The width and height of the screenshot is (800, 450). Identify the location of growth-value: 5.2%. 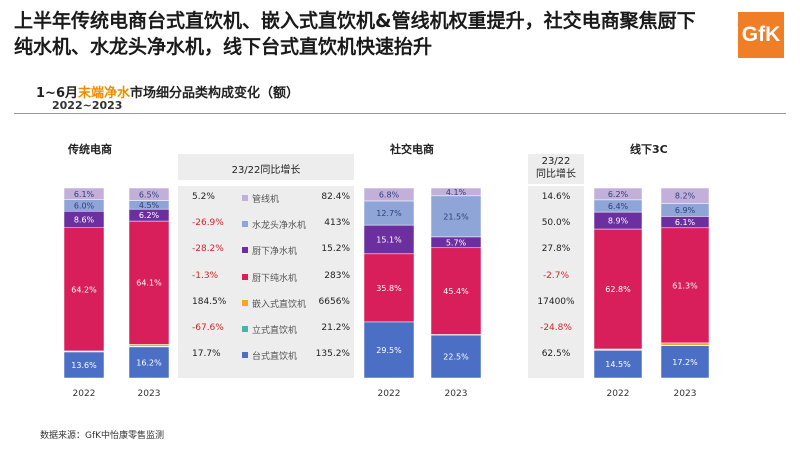
(203, 197).